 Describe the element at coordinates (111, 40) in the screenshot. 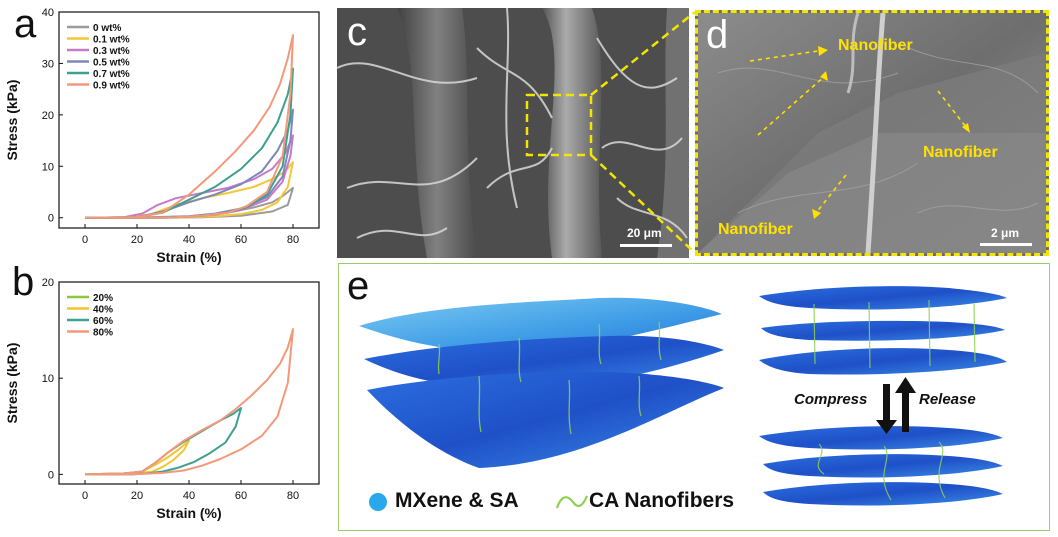

I see `legend-label: 0.1 wt%` at that location.